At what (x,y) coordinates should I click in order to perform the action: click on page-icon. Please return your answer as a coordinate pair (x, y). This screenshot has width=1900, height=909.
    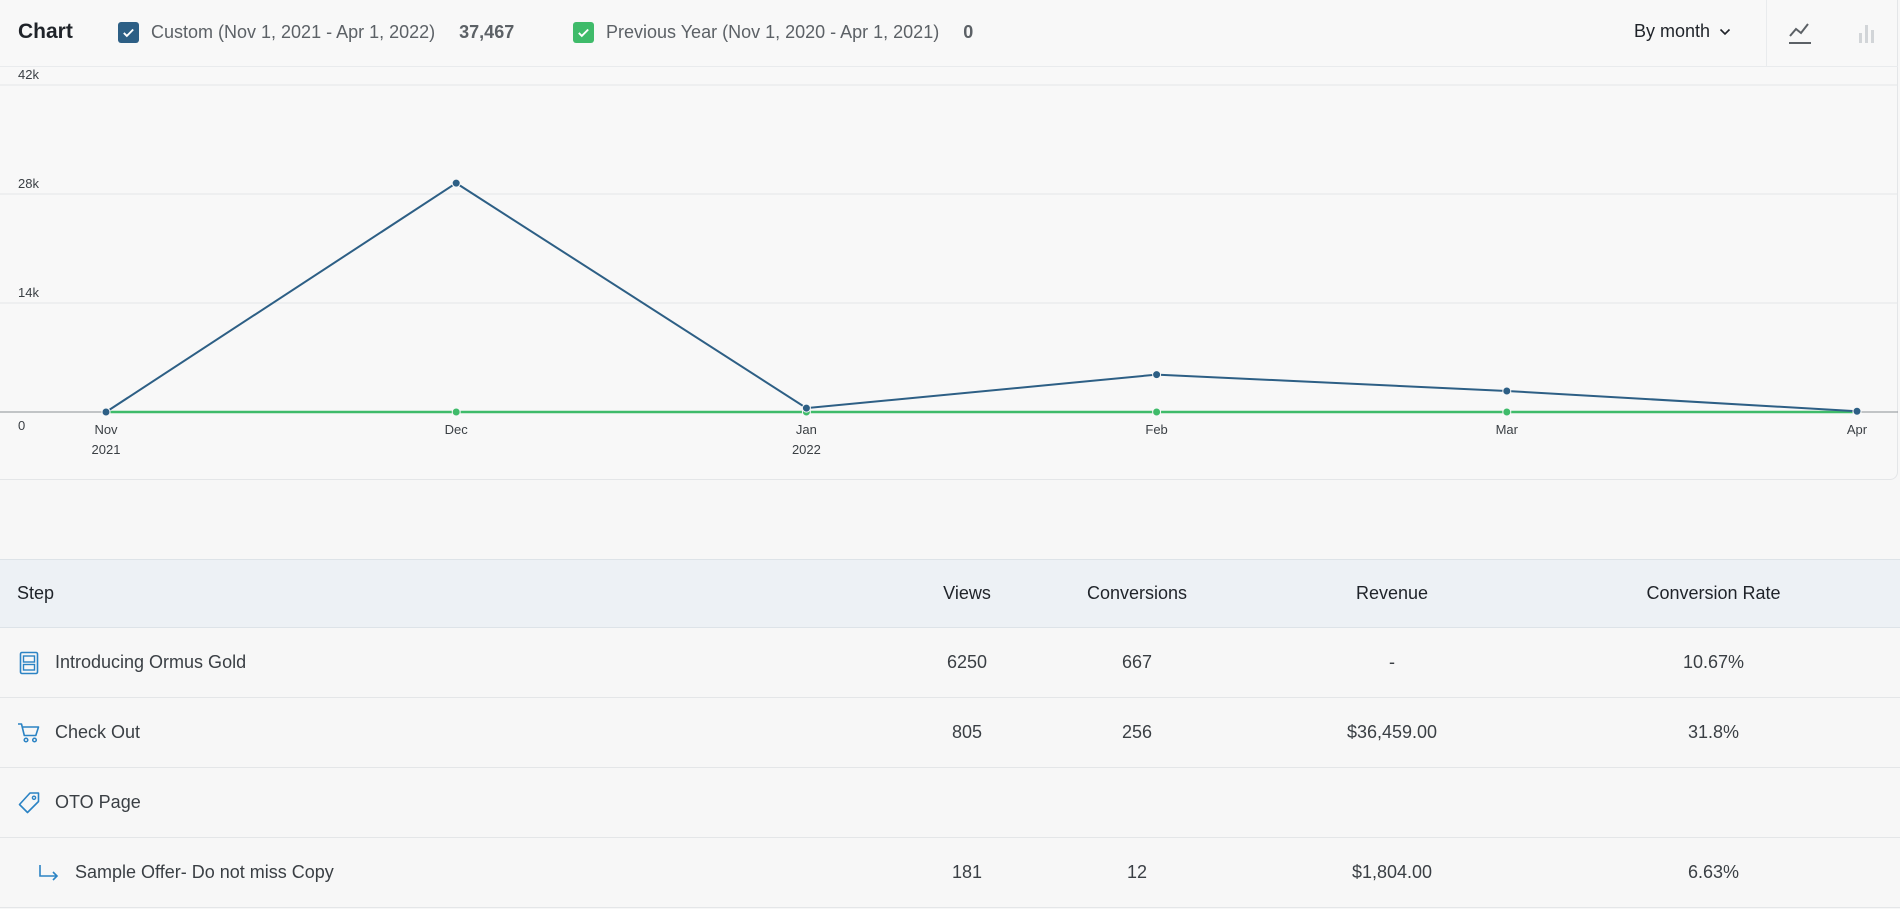
    Looking at the image, I should click on (29, 663).